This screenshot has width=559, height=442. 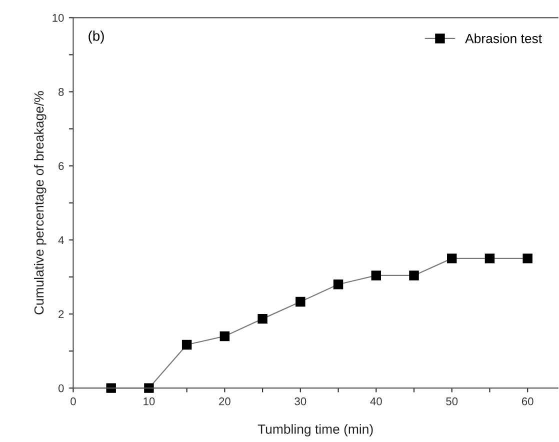 I want to click on x-tick-label: 30, so click(x=300, y=401).